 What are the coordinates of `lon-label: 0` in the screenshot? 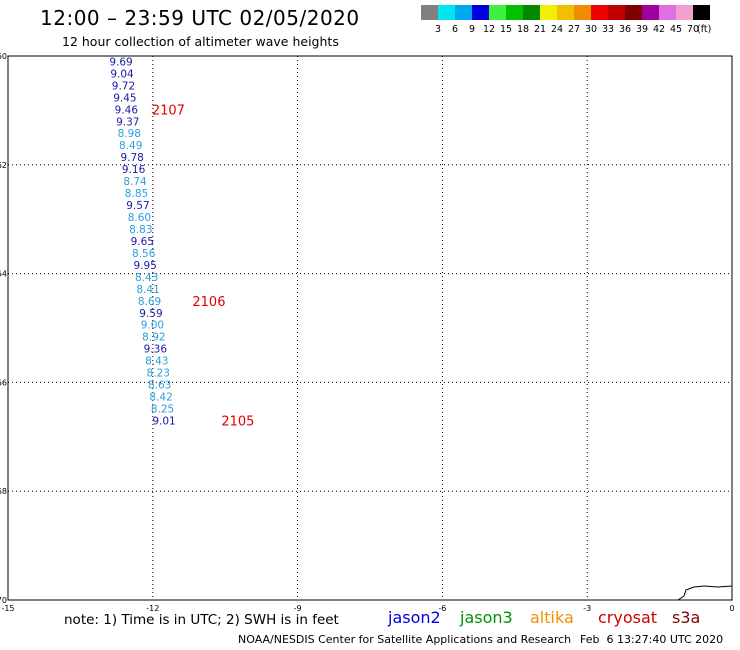 It's located at (731, 608).